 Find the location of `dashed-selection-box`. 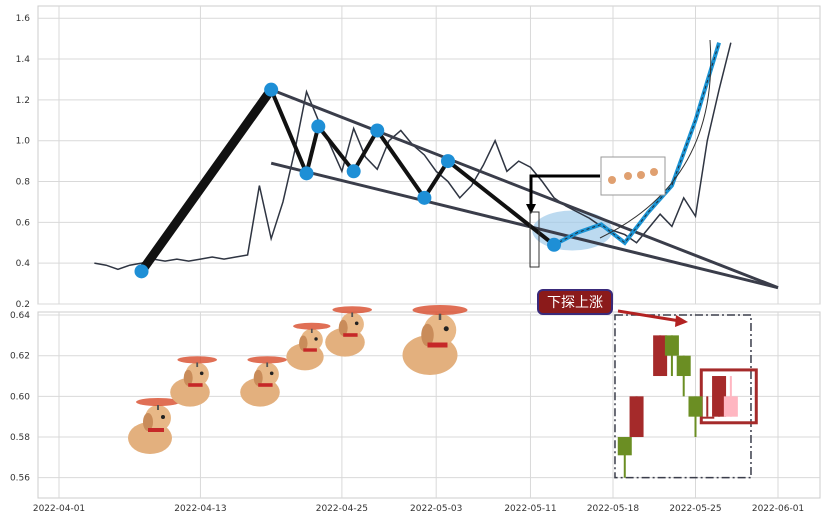

dashed-selection-box is located at coordinates (683, 396).